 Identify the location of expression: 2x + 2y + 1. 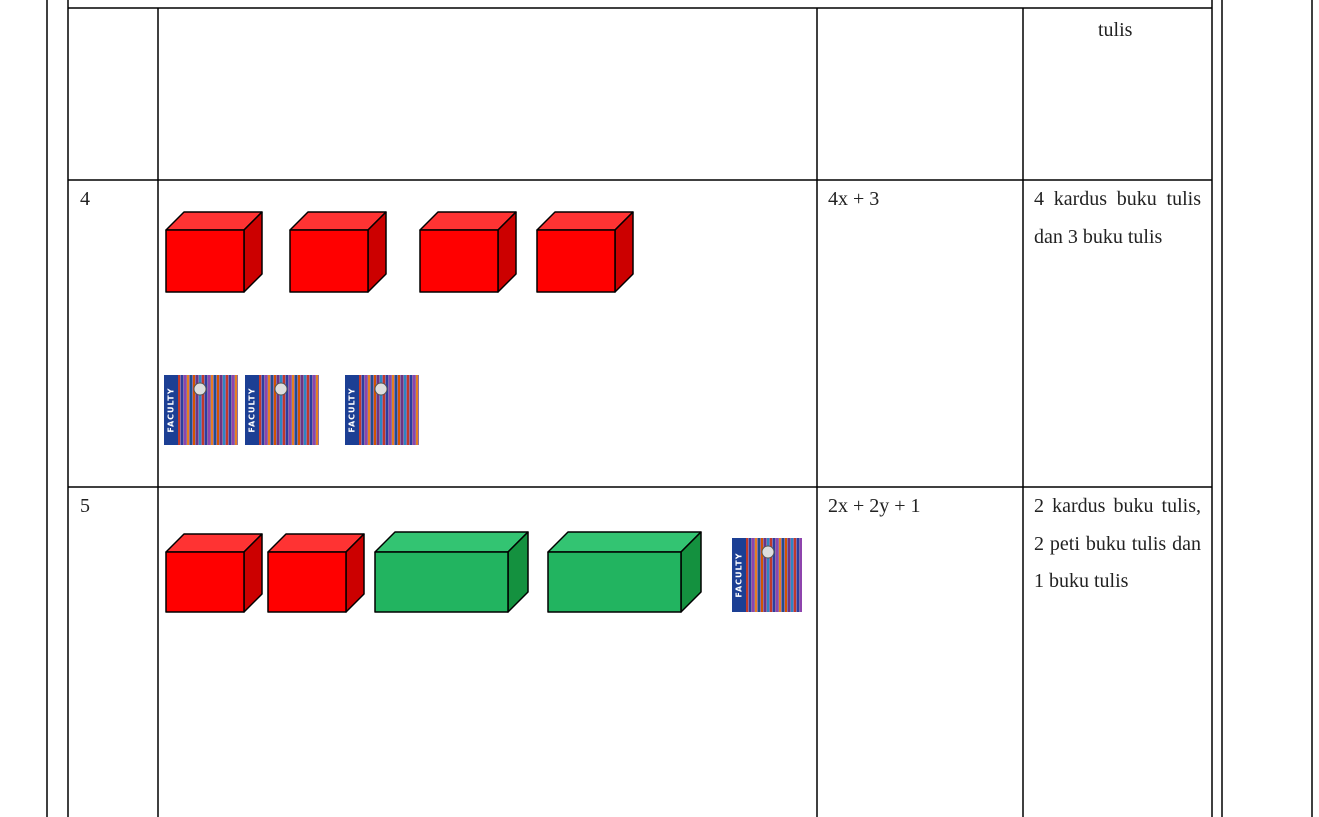
(874, 506).